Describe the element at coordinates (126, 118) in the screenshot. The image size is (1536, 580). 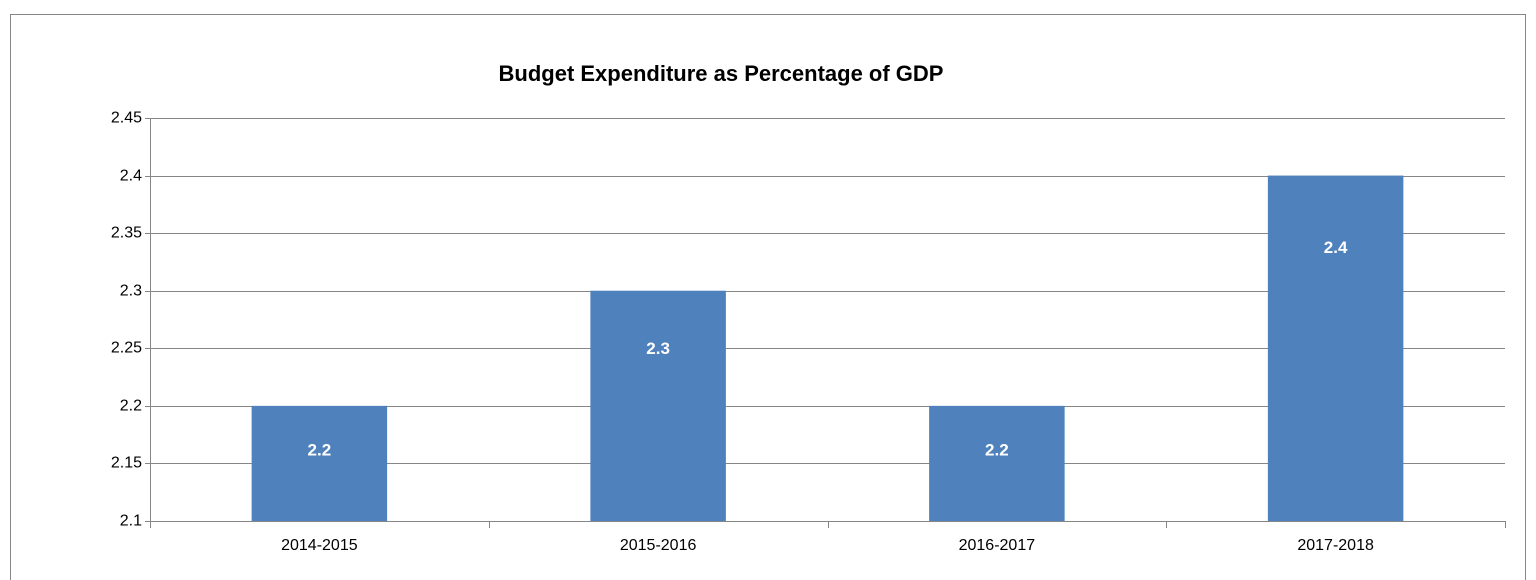
I see `y-tick-label: 2.45` at that location.